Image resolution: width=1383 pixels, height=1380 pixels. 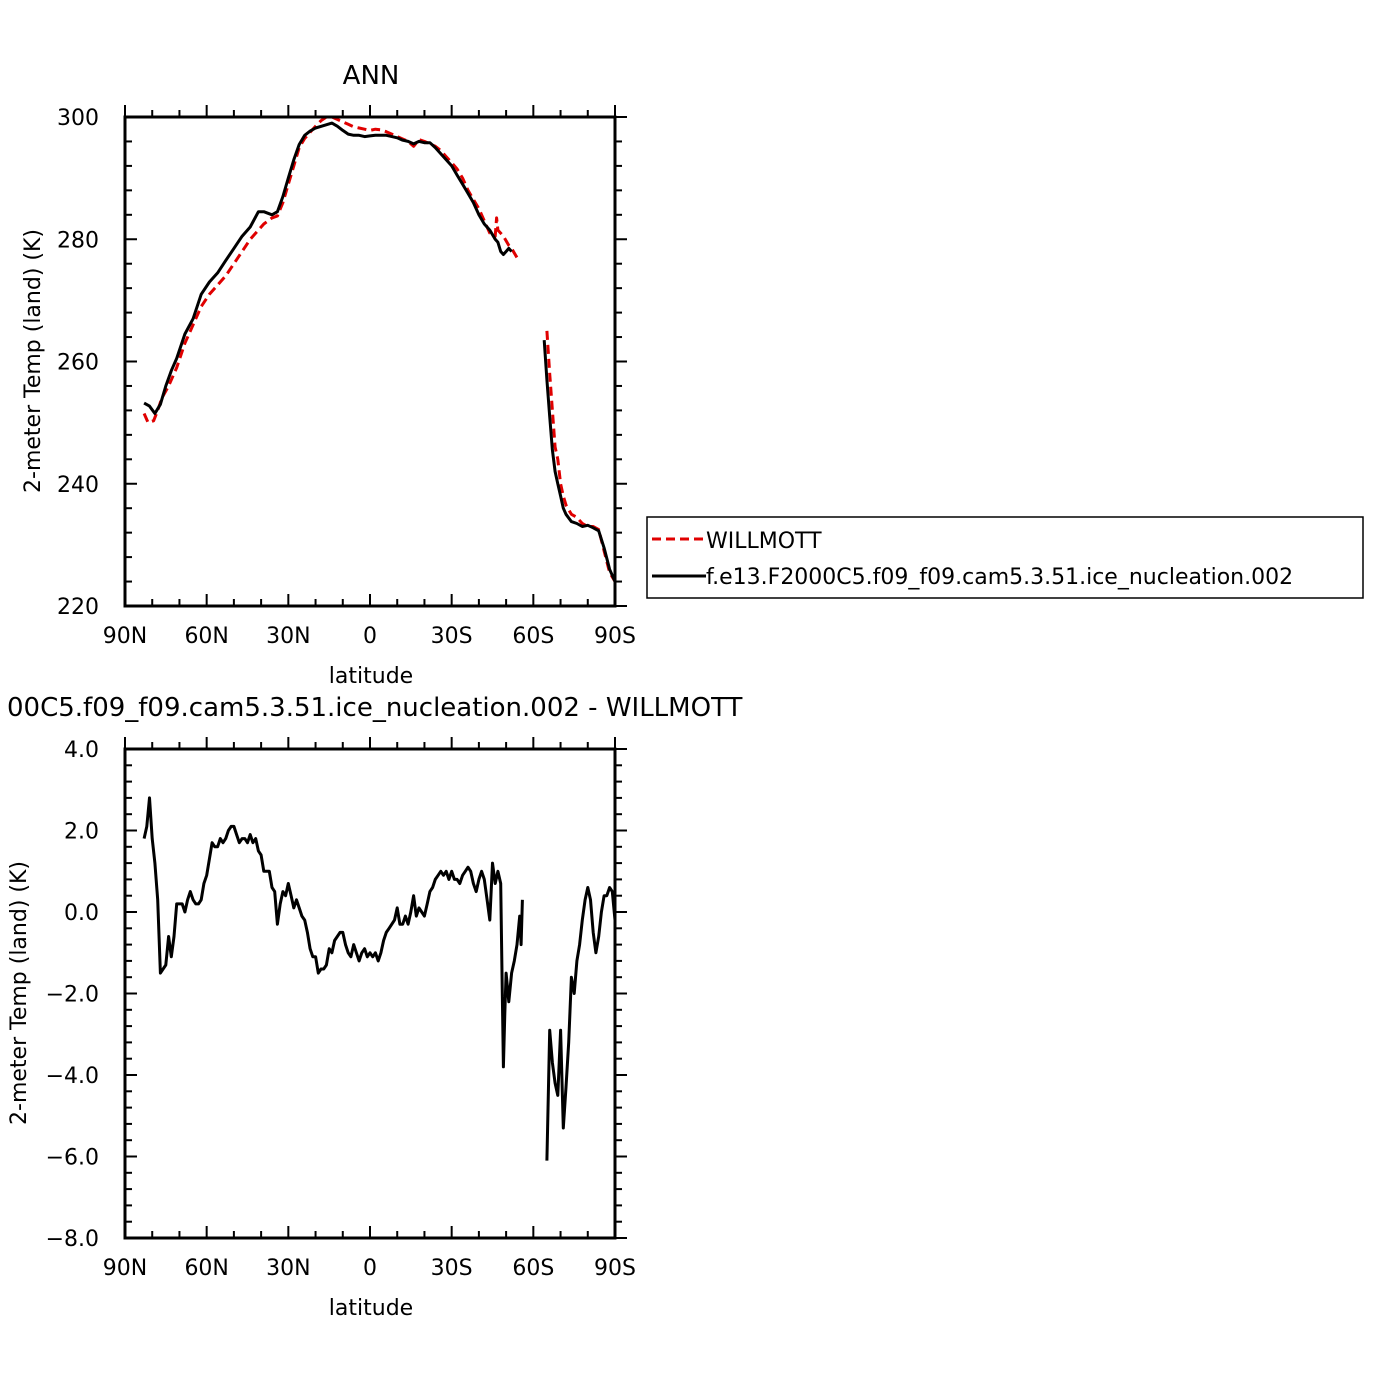 What do you see at coordinates (371, 1308) in the screenshot?
I see `bottom-x-axis-label: latitude` at bounding box center [371, 1308].